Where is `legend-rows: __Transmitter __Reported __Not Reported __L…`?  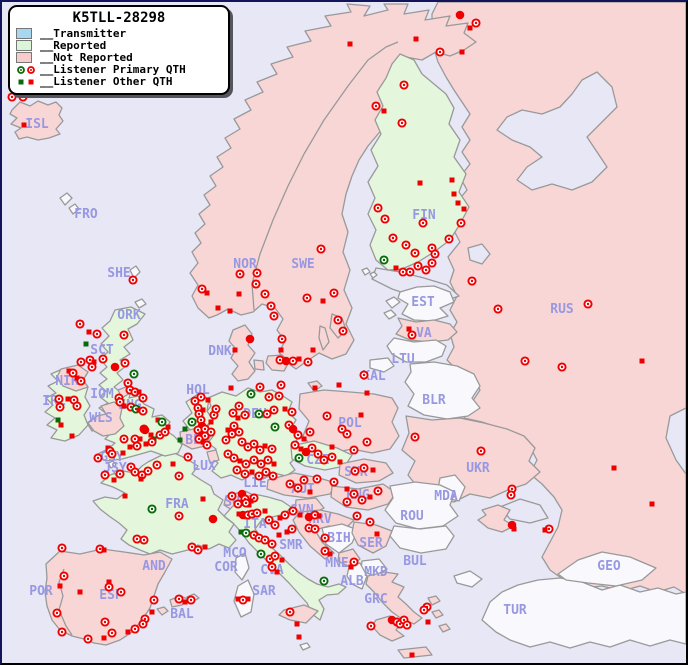 legend-rows: __Transmitter __Reported __Not Reported __L… is located at coordinates (119, 57).